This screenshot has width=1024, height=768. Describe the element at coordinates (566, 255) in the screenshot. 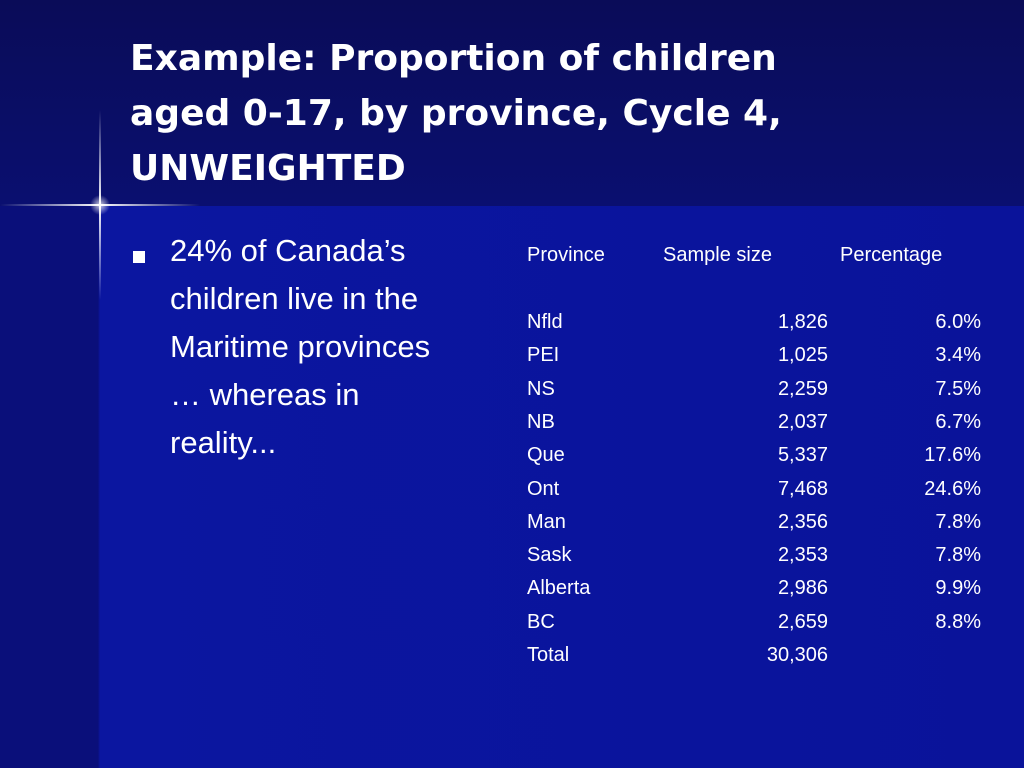

I see `table-header: Province` at that location.